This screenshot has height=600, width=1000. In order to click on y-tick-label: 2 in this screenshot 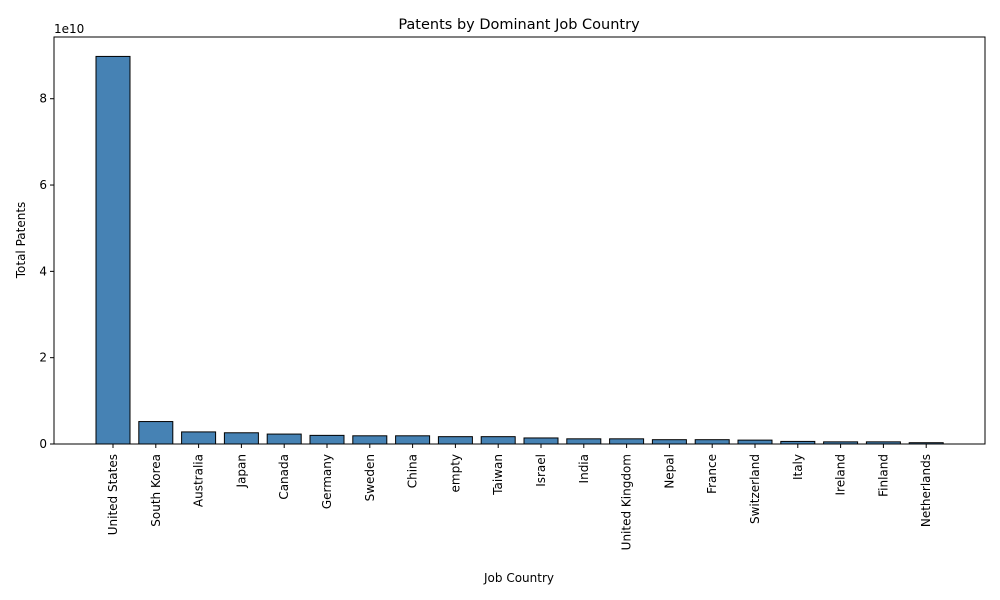, I will do `click(43, 358)`.